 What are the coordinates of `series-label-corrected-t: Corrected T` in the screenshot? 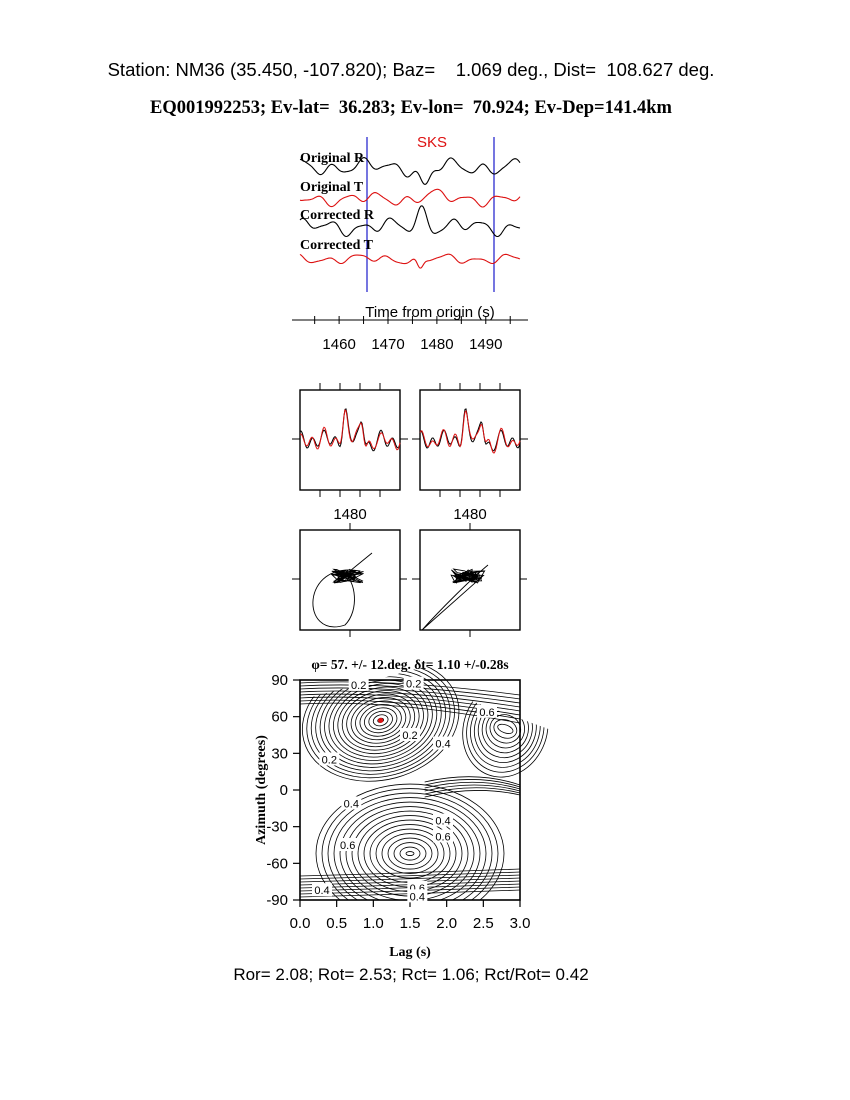 It's located at (337, 245).